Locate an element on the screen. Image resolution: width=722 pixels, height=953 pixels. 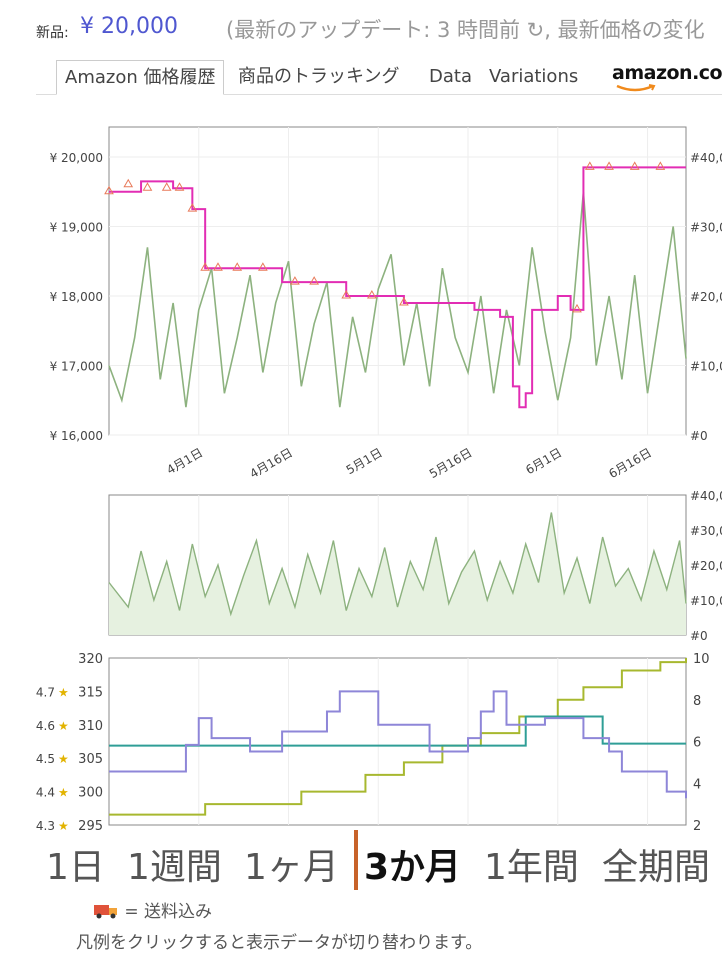
y-left-tick: ¥ 20,000 is located at coordinates (76, 158).